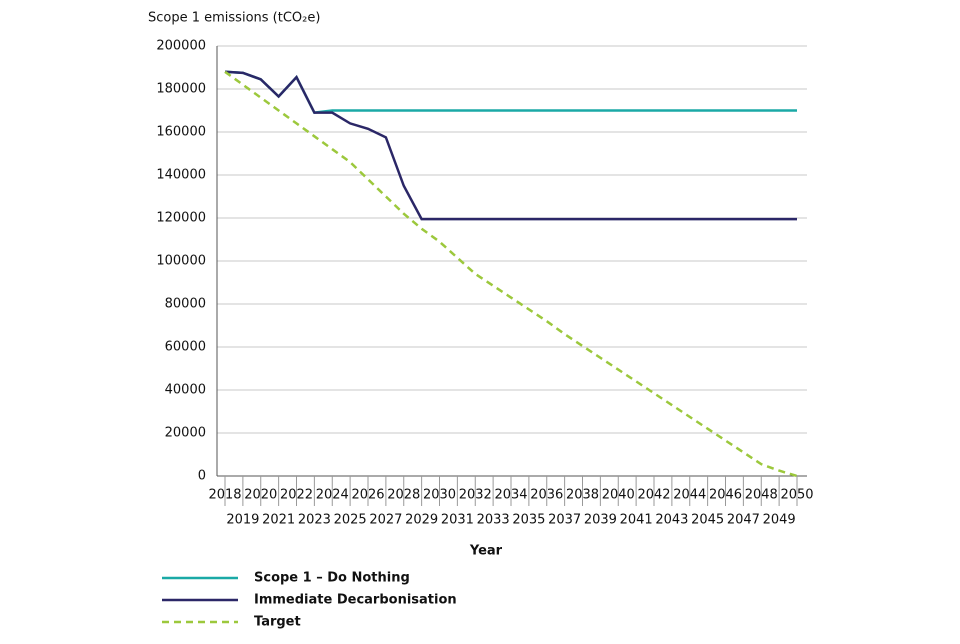 This screenshot has width=960, height=644. I want to click on y-tick-label: 40000, so click(185, 390).